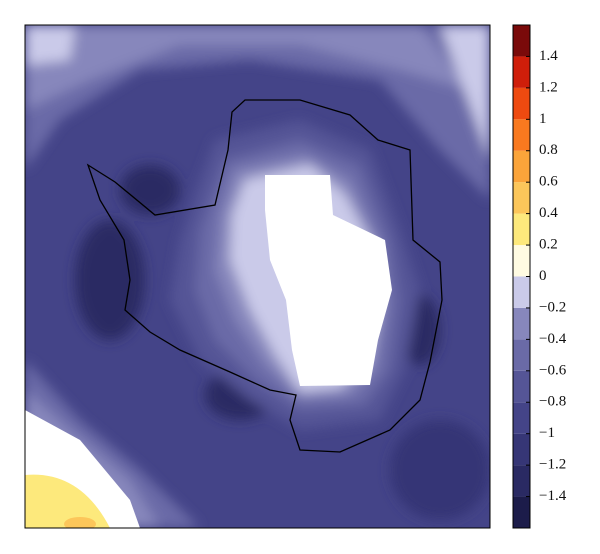 This screenshot has height=554, width=600. What do you see at coordinates (552, 465) in the screenshot?
I see `colorbar-tick-label: −1.2` at bounding box center [552, 465].